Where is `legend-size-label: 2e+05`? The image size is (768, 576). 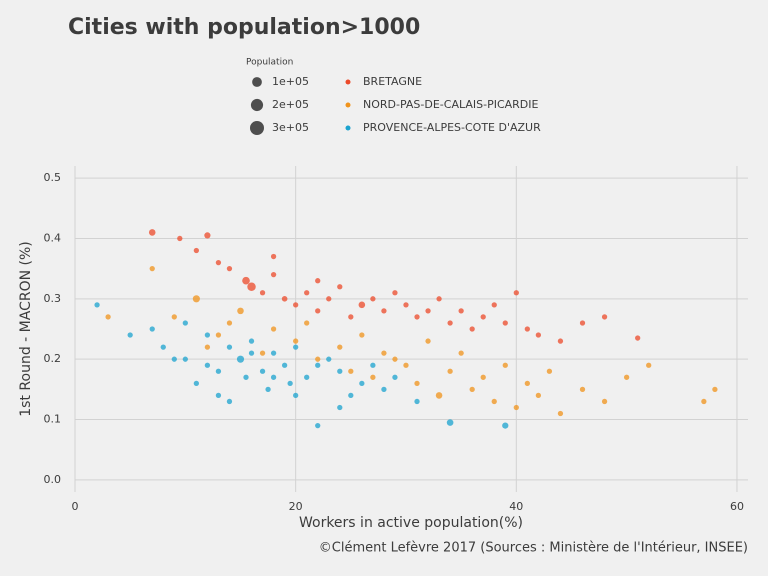
legend-size-label: 2e+05 is located at coordinates (290, 104).